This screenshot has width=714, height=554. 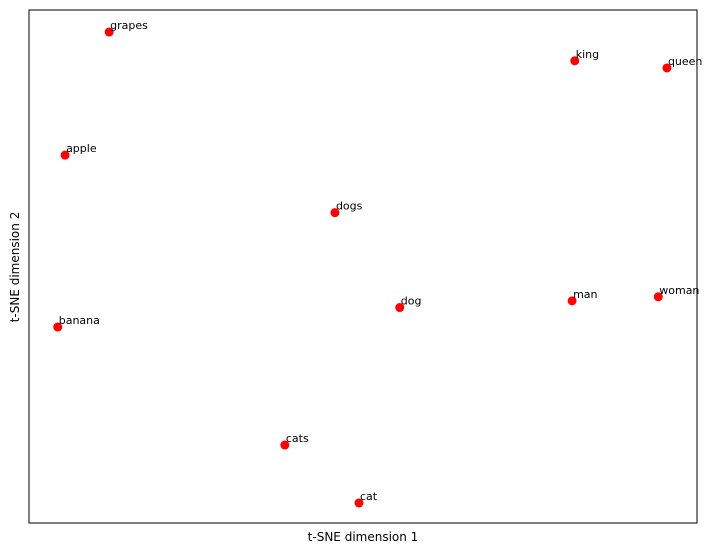 I want to click on point-label: dogs, so click(x=349, y=206).